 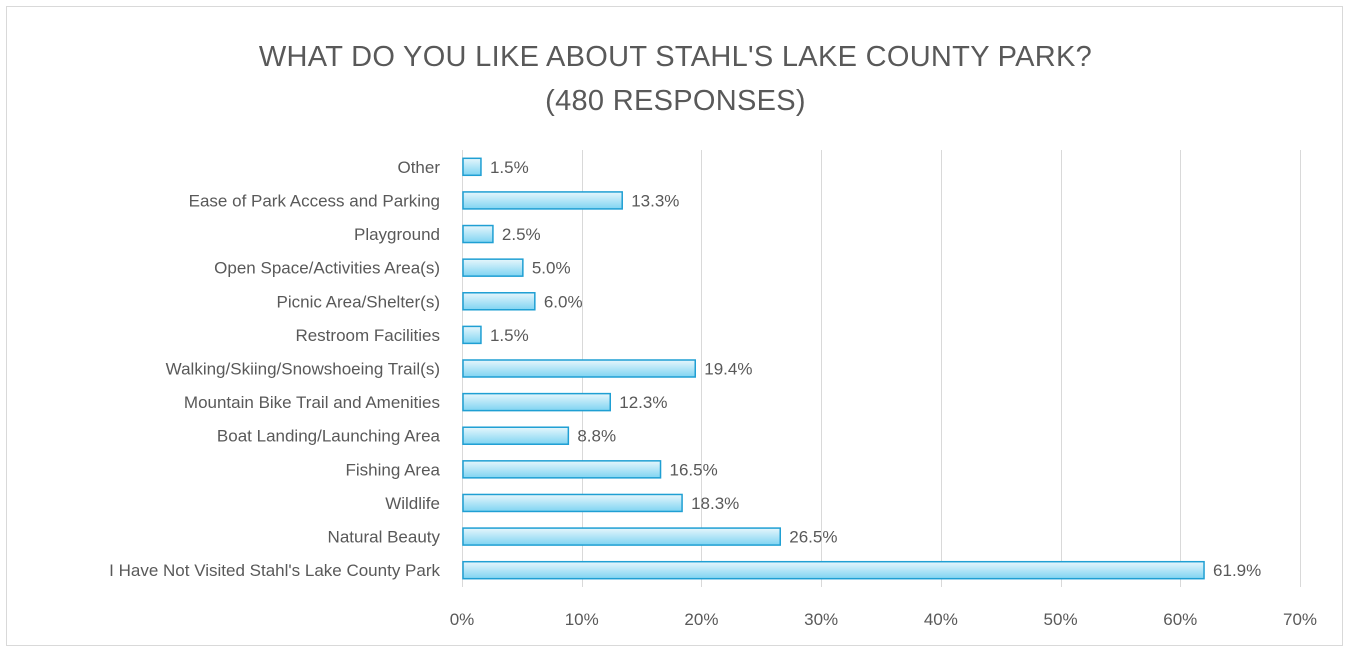 I want to click on category-label-4: Open Space/Activities Area(s), so click(x=327, y=268).